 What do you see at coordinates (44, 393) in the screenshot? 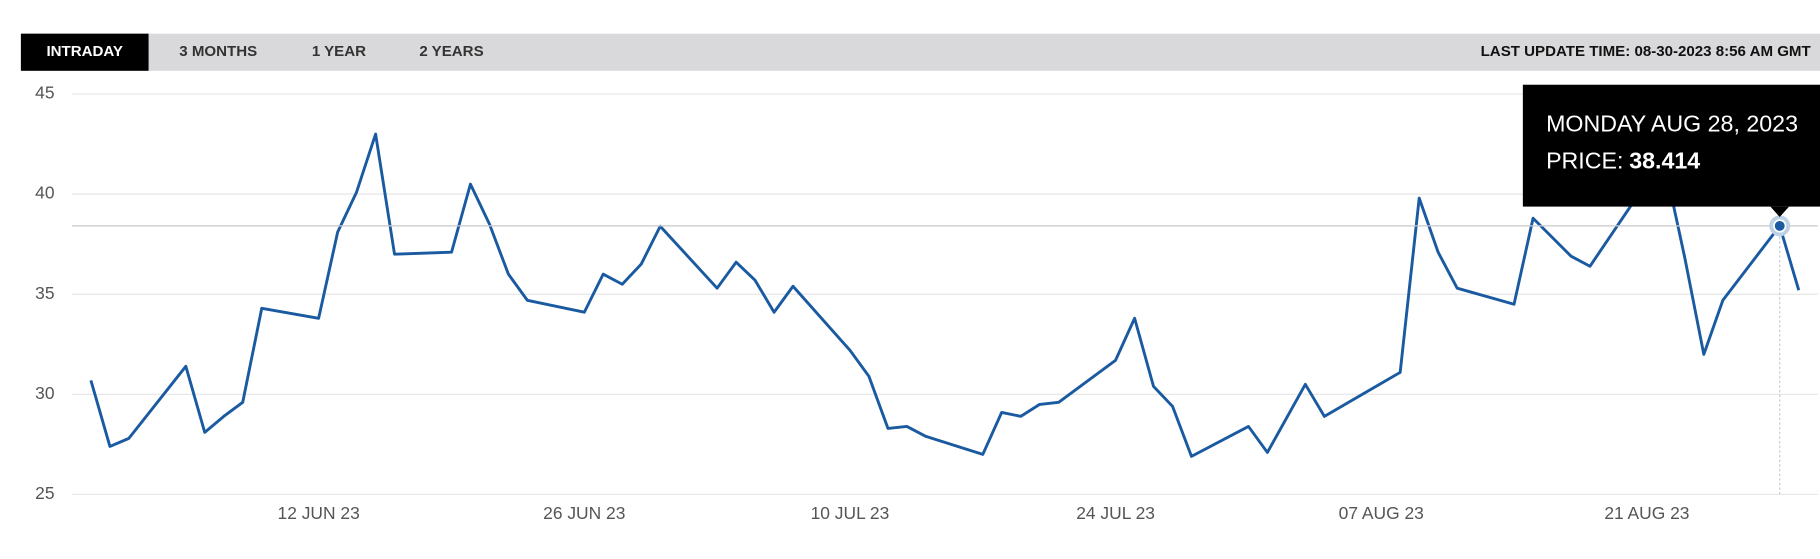
I see `y-tick-label: 30` at bounding box center [44, 393].